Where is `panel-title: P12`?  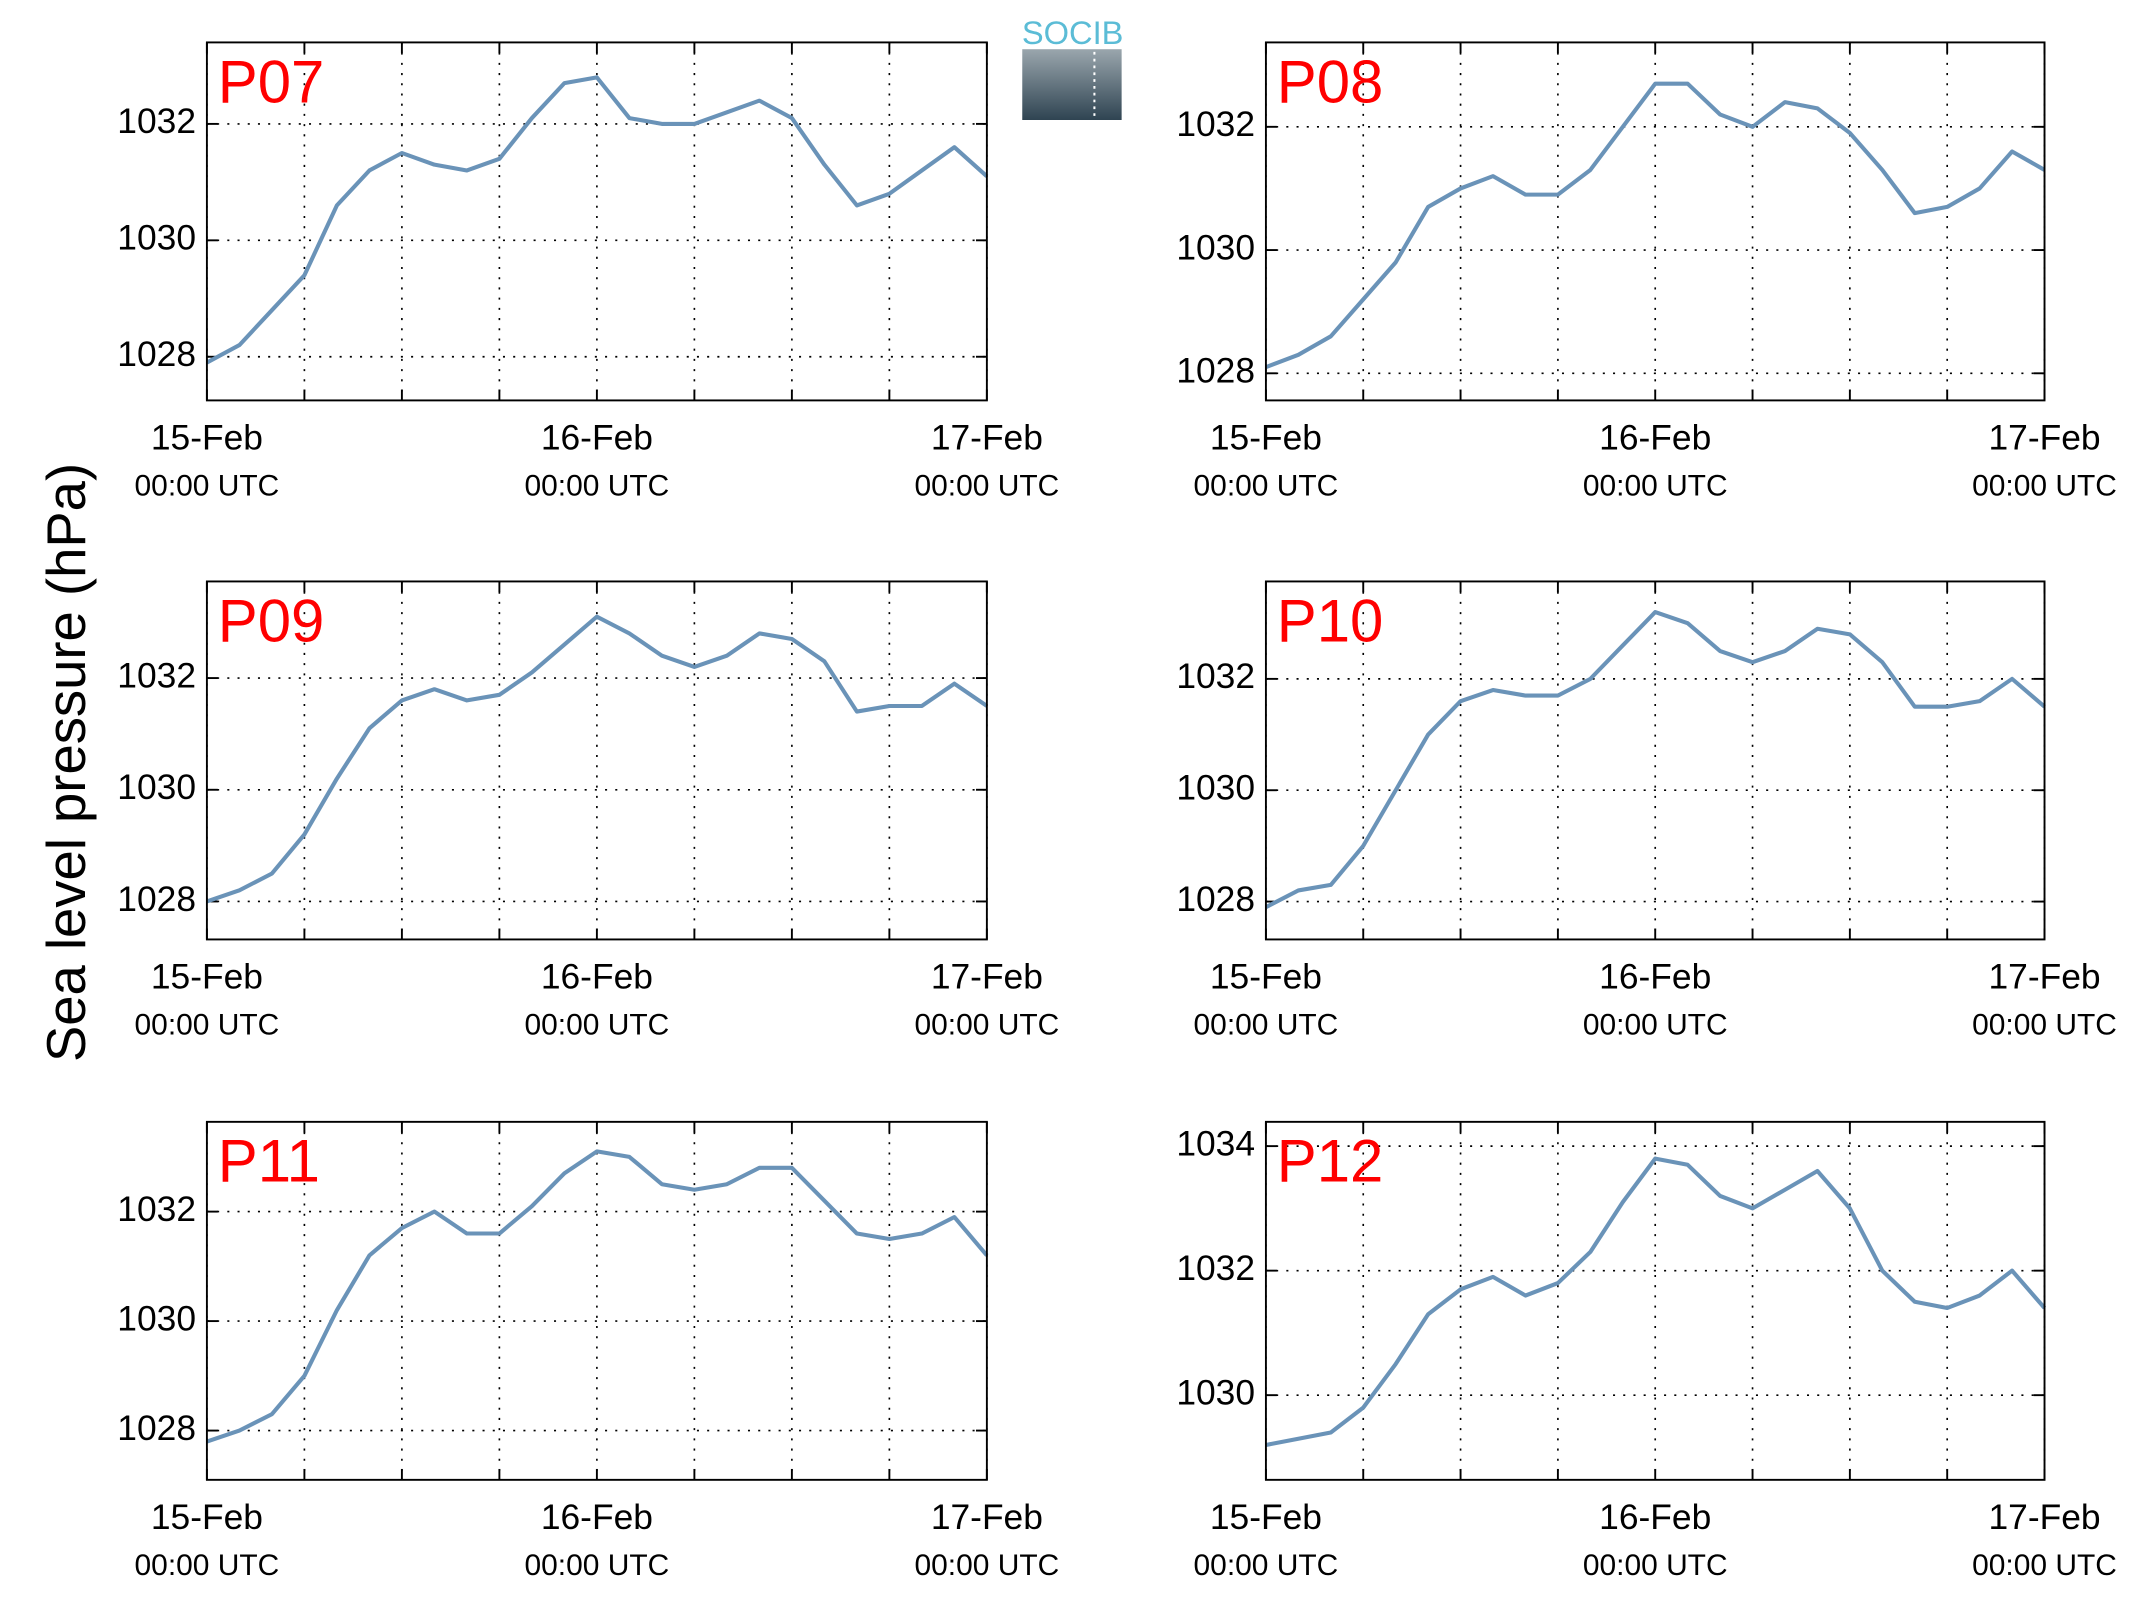 panel-title: P12 is located at coordinates (1330, 1161).